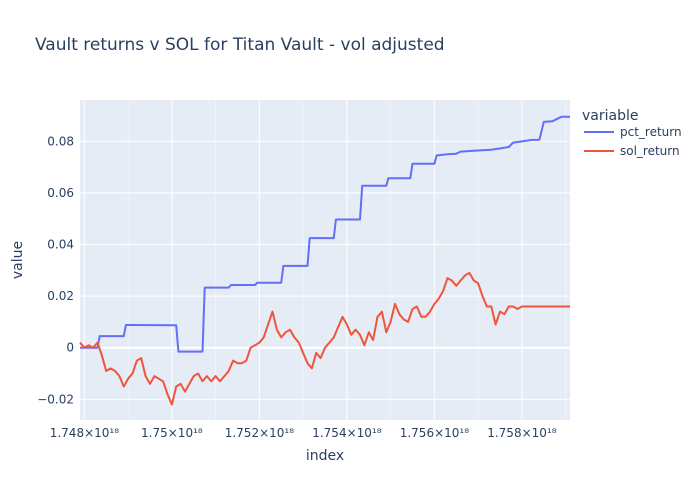 The height and width of the screenshot is (504, 700). I want to click on legend-label-sol_return: sol_return, so click(650, 151).